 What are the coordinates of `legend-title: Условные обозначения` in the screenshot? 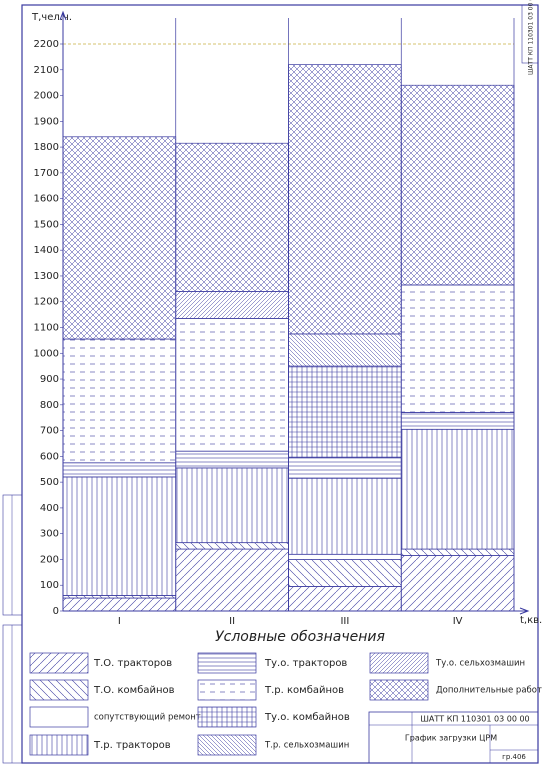 It's located at (300, 637).